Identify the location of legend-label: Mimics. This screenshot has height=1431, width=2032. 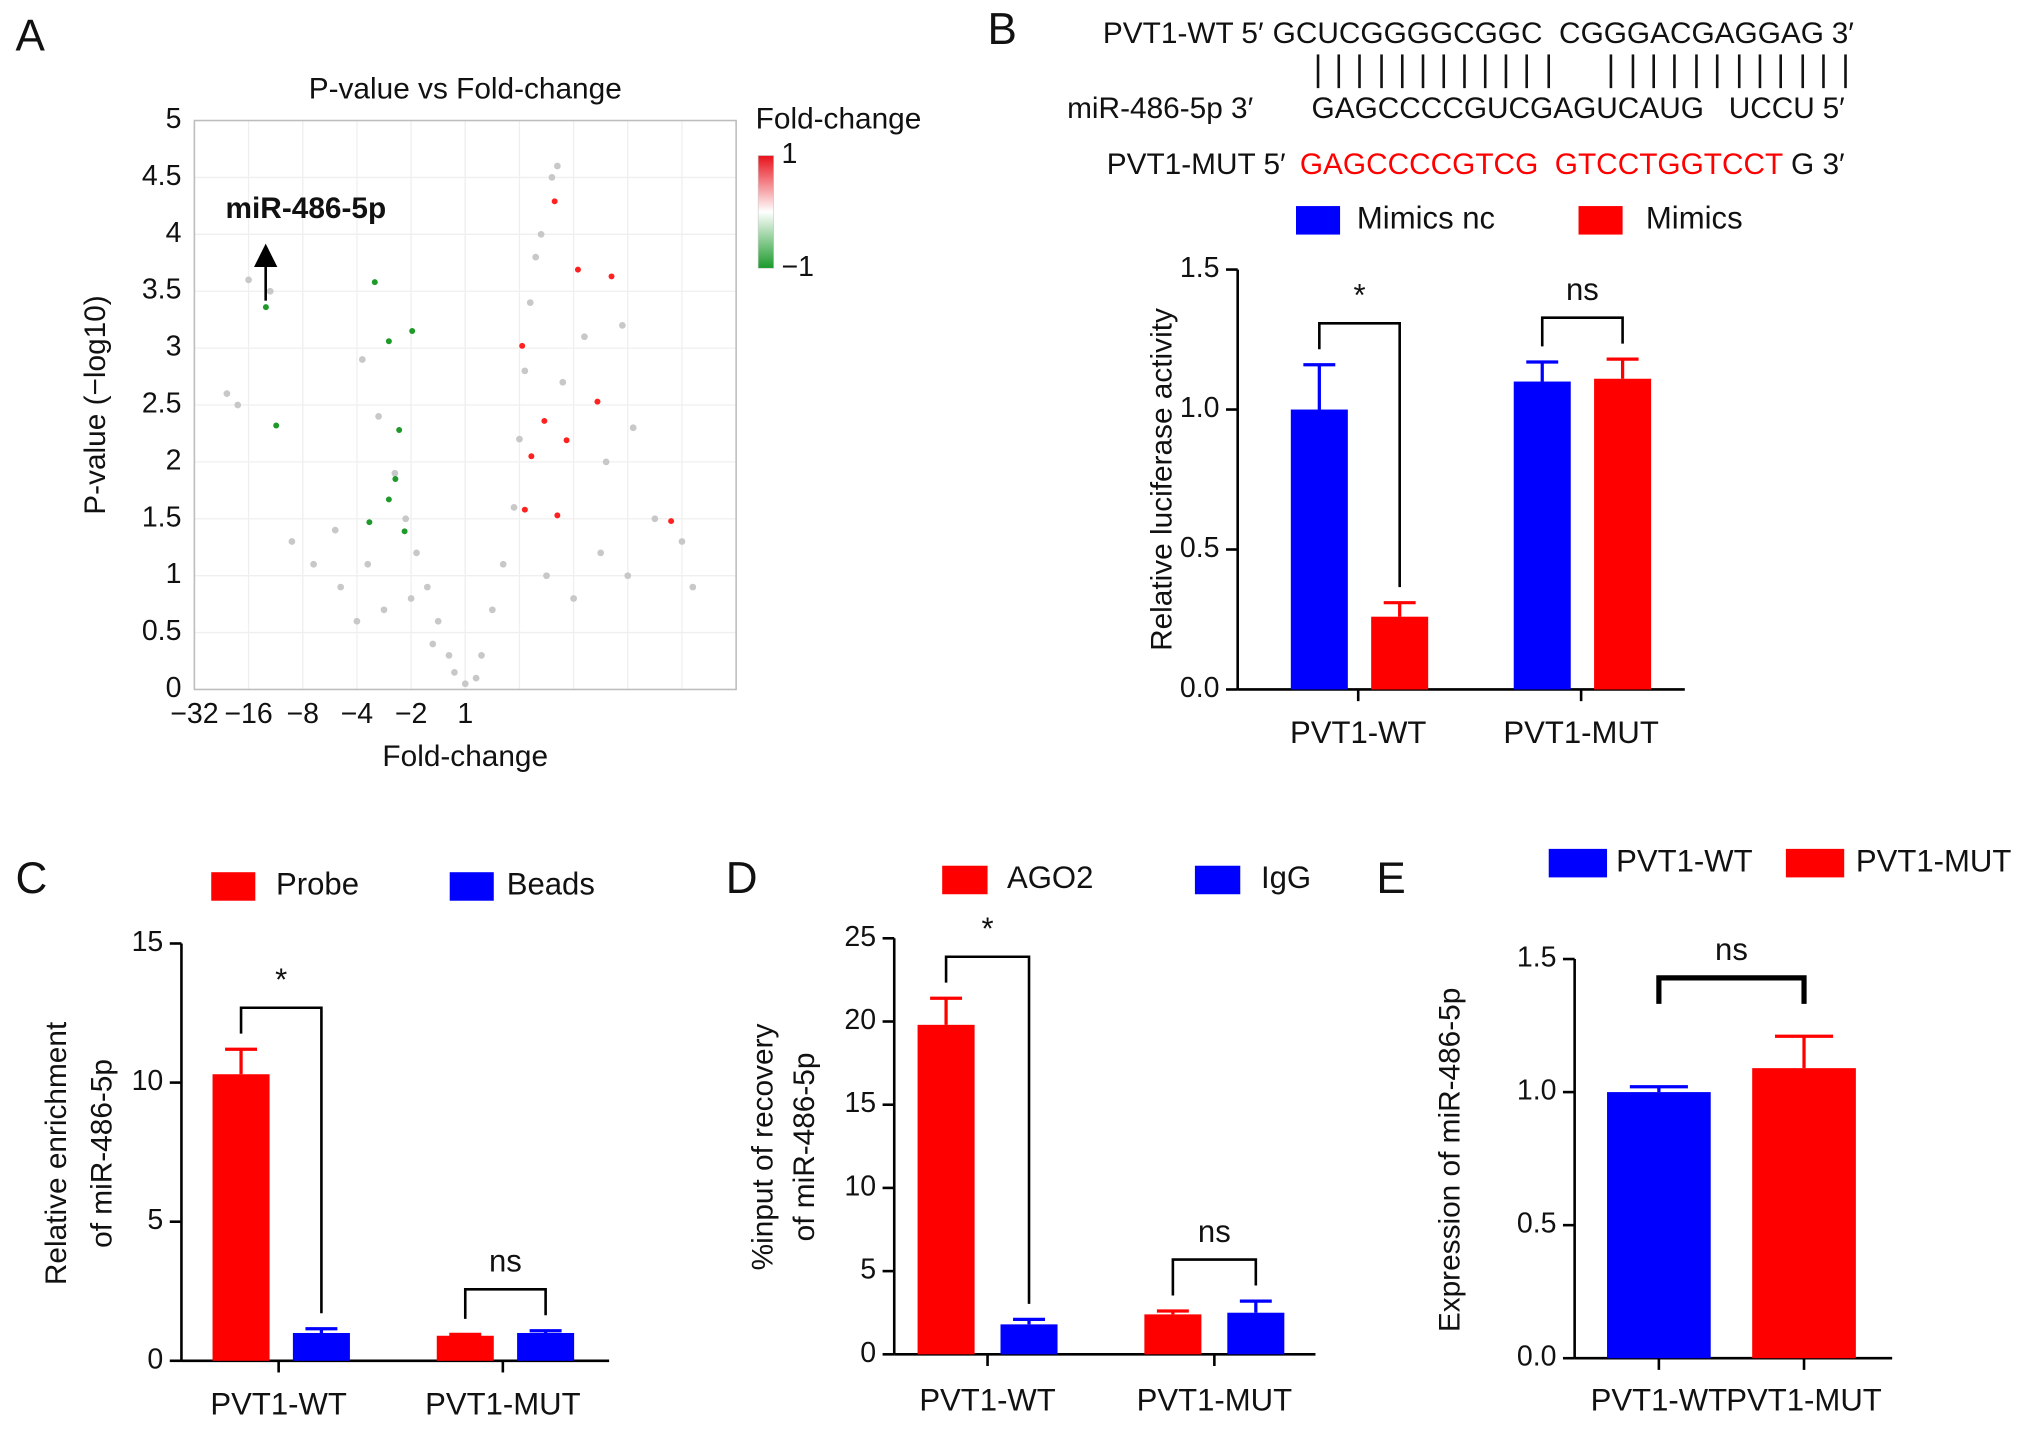
(1694, 218).